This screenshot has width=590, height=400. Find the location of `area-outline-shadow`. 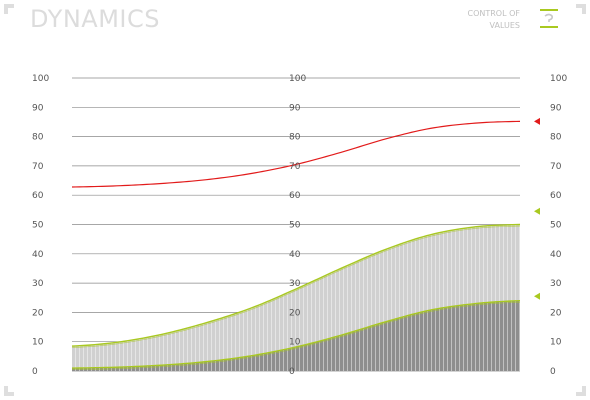

area-outline-shadow is located at coordinates (296, 335).